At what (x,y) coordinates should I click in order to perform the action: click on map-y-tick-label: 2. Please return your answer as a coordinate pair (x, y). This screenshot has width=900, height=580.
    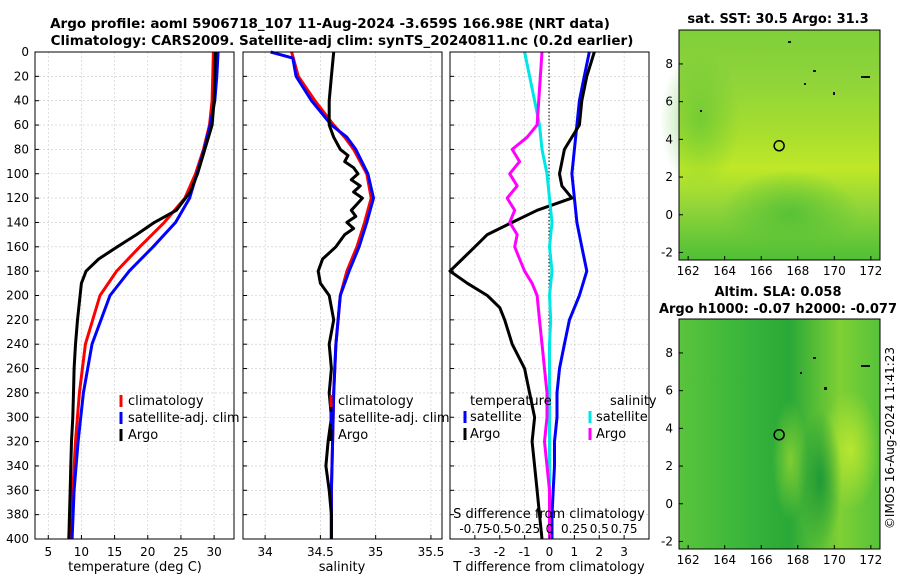
    Looking at the image, I should click on (669, 177).